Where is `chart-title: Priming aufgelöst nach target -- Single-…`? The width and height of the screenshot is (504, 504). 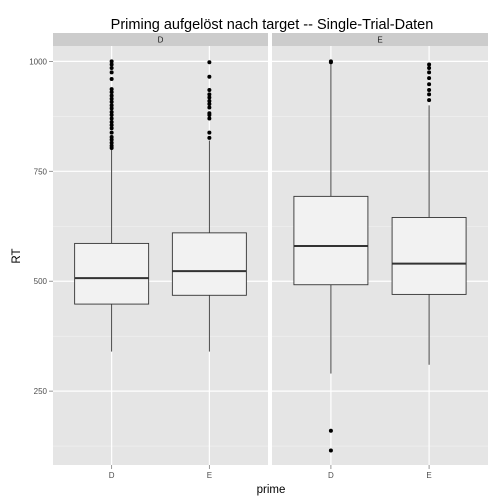
chart-title: Priming aufgelöst nach target -- Single-… is located at coordinates (272, 25).